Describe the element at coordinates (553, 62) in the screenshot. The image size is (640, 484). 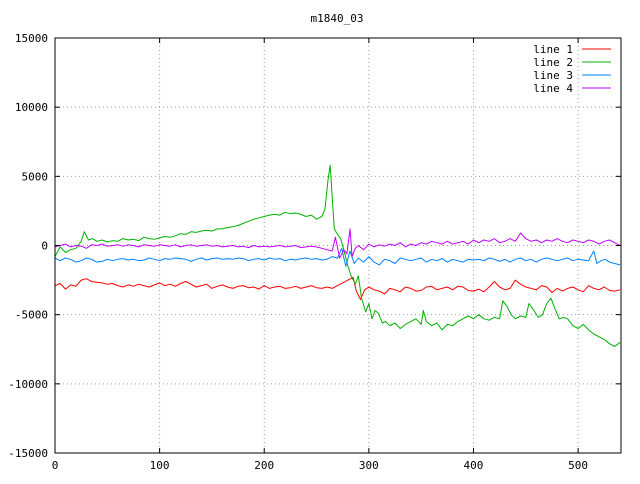
I see `legend-label-2: line 2` at that location.